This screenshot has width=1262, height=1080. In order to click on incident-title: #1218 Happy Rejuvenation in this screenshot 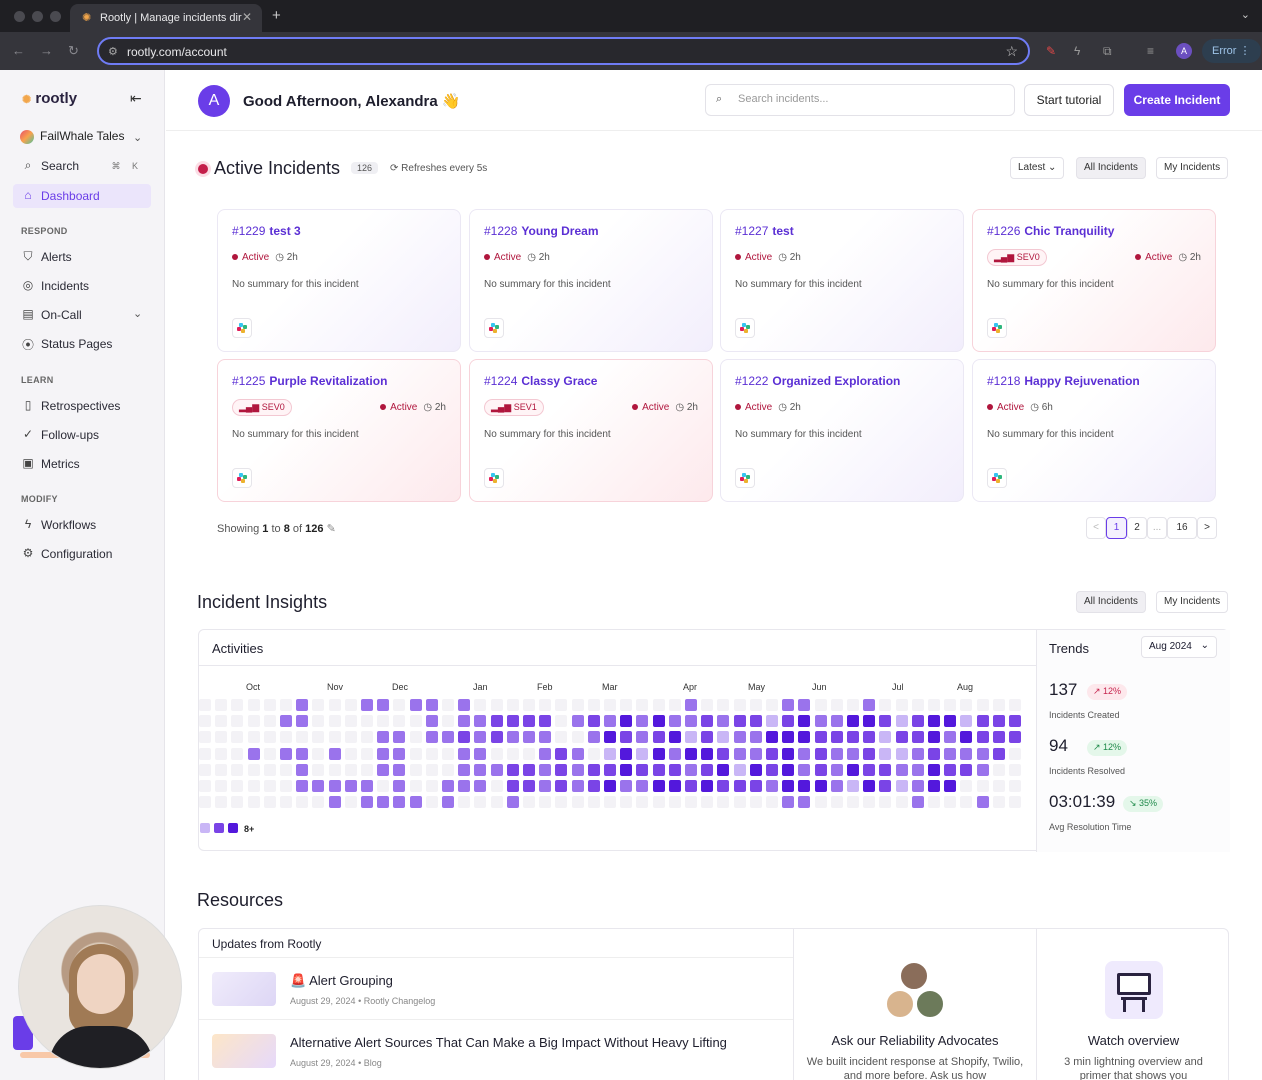, I will do `click(1094, 381)`.